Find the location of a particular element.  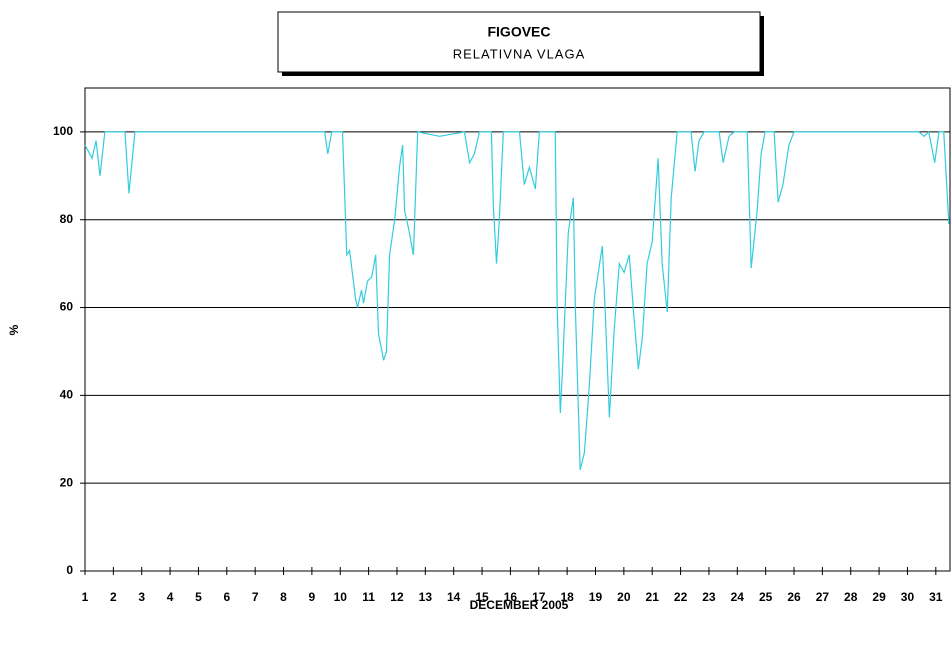

x-tick-label: 4 is located at coordinates (170, 597).